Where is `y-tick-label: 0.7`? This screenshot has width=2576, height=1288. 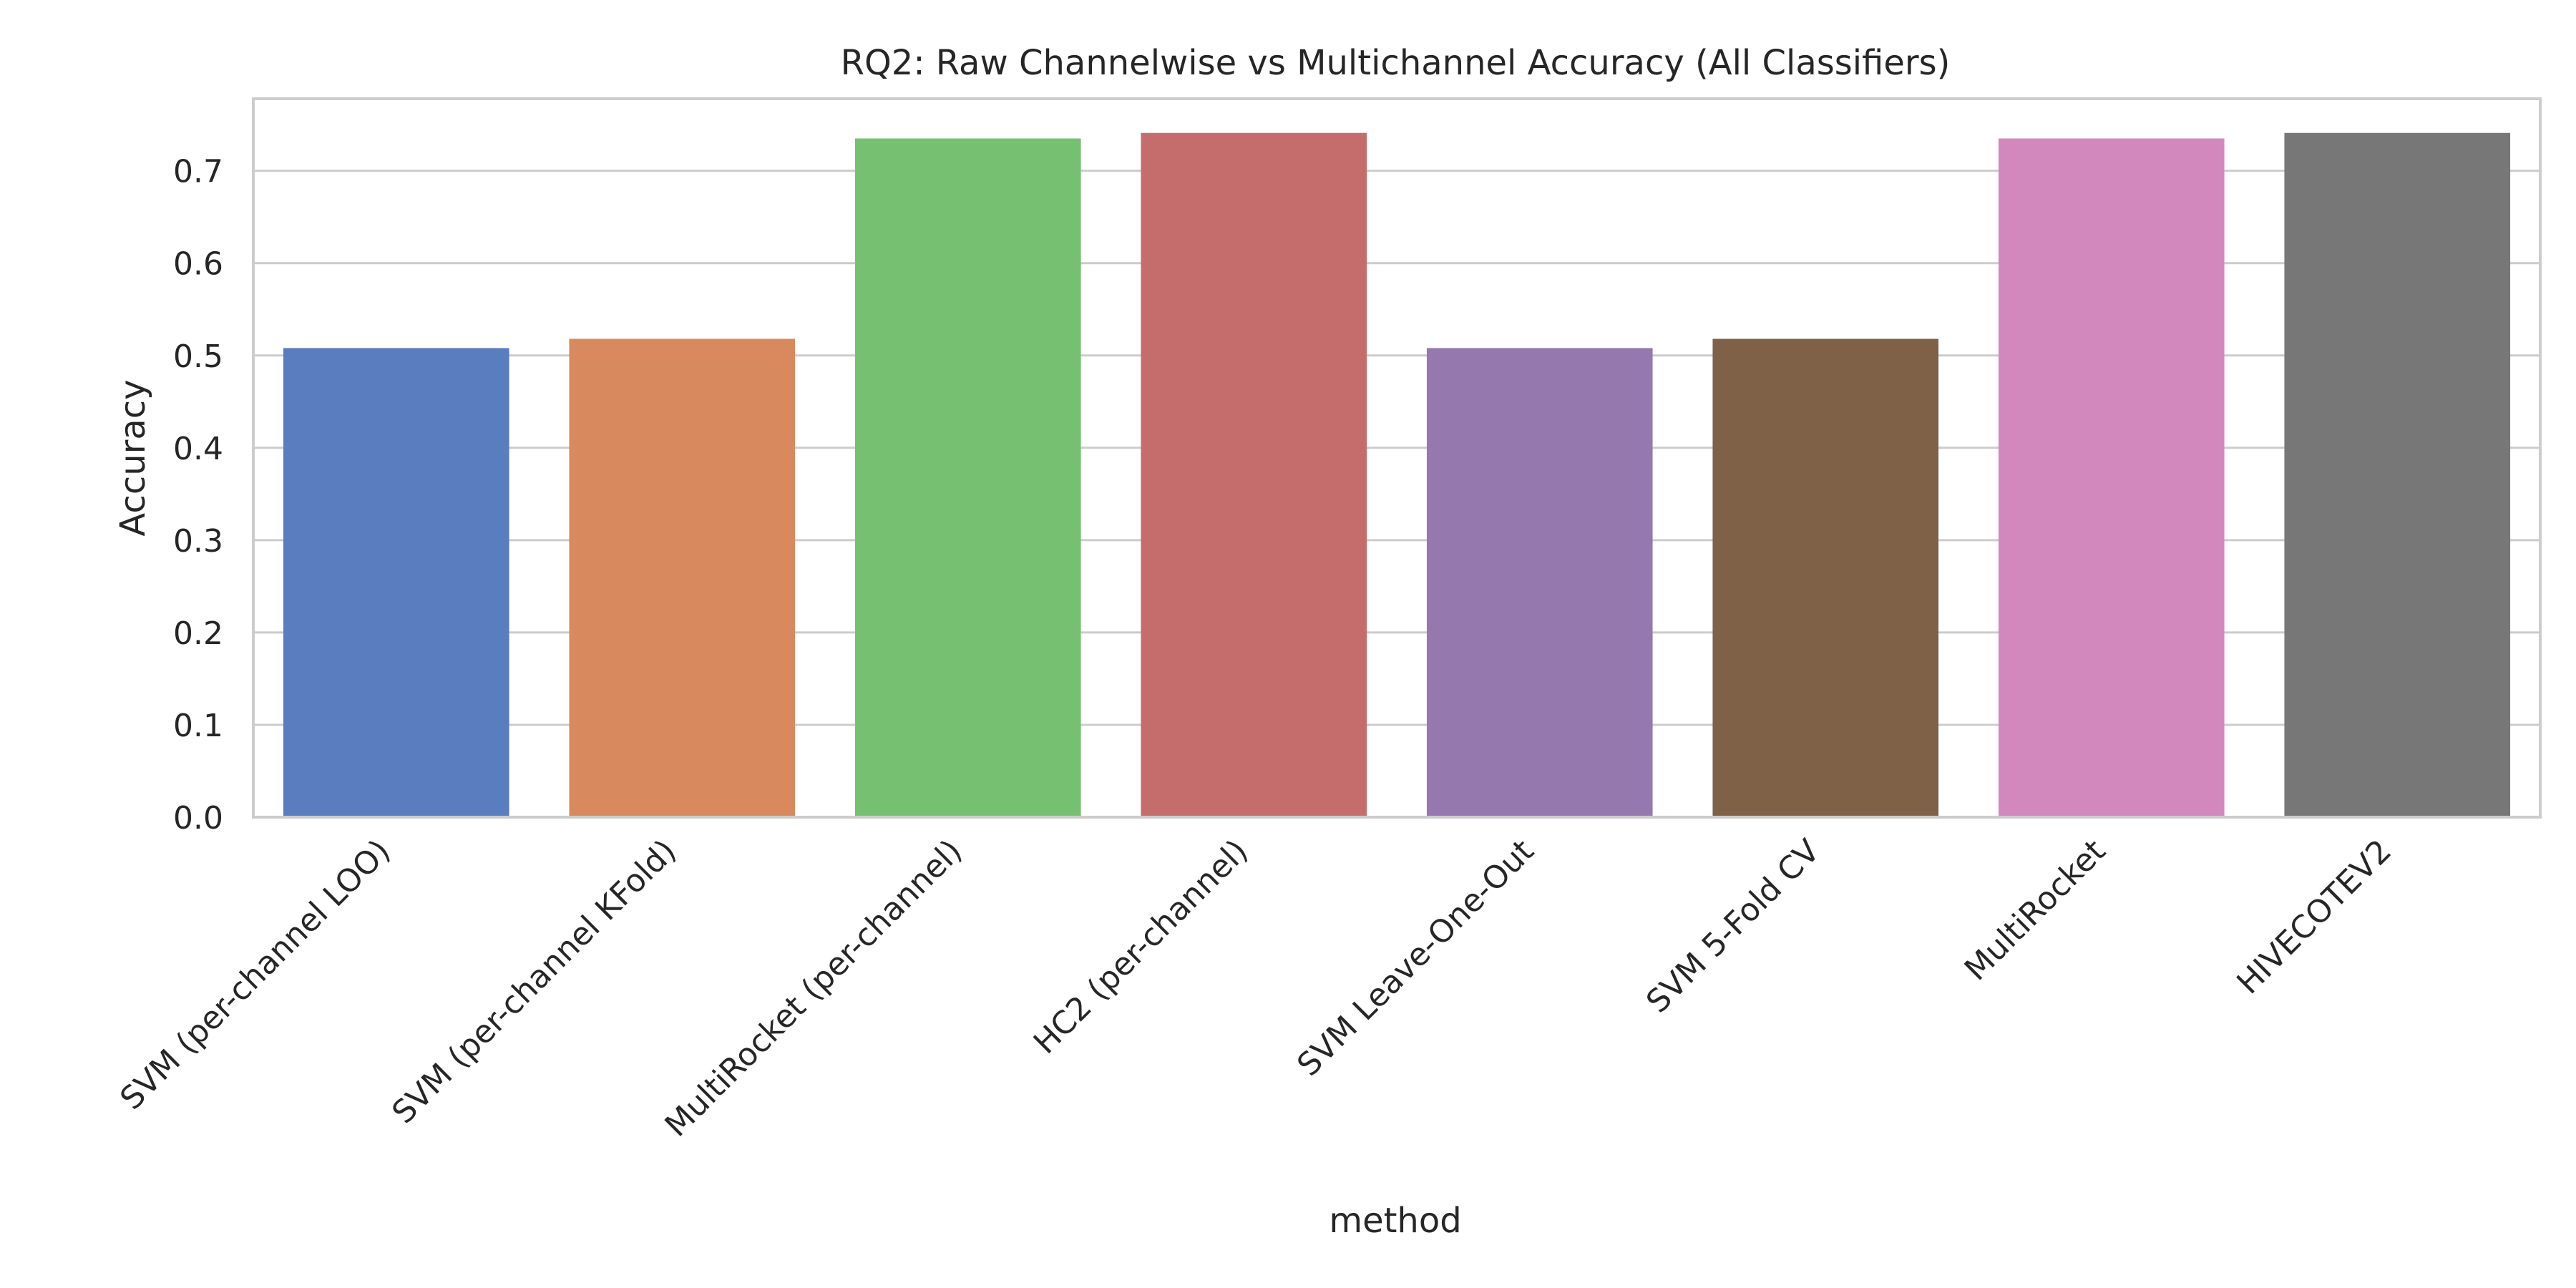 y-tick-label: 0.7 is located at coordinates (198, 172).